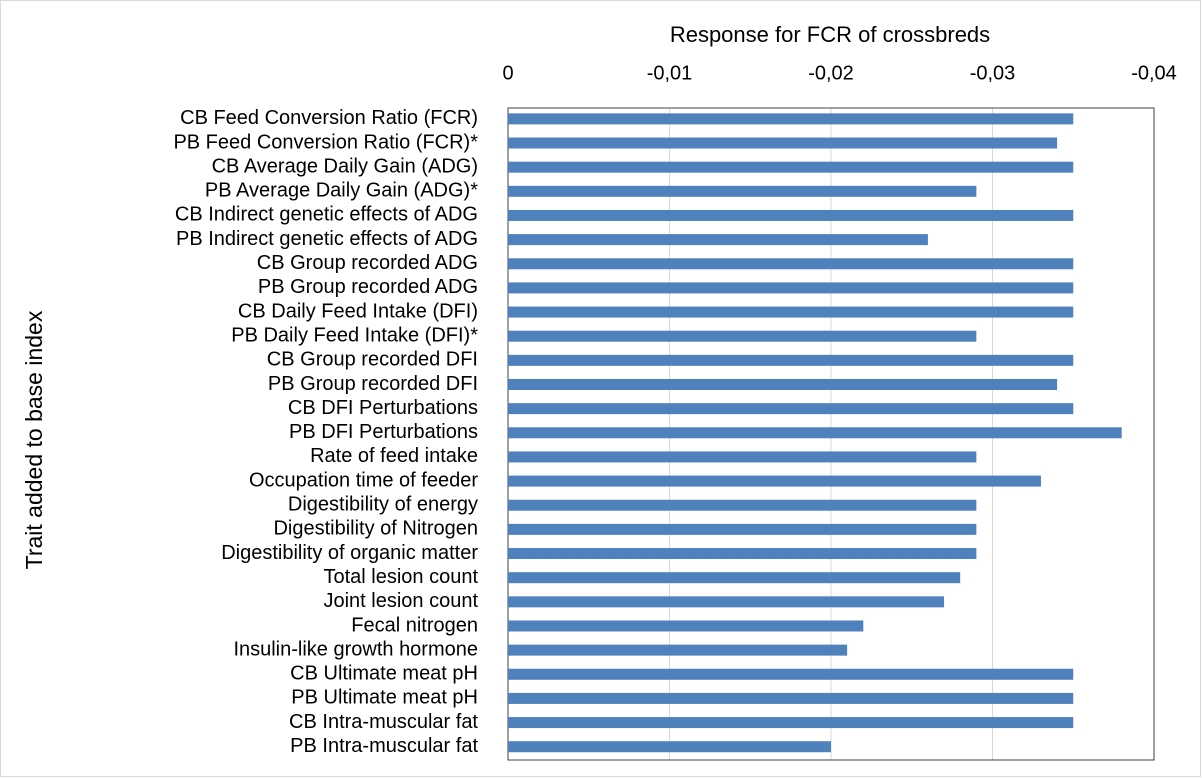 This screenshot has height=778, width=1202. I want to click on x-tick-label: 0, so click(507, 73).